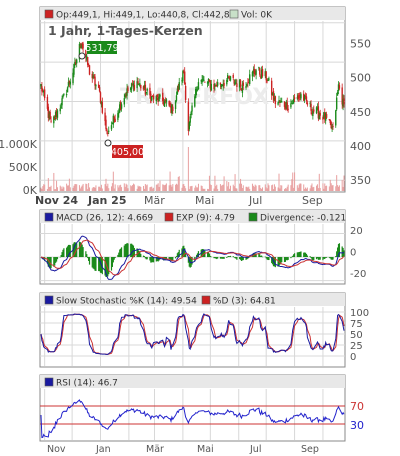 The height and width of the screenshot is (456, 400). I want to click on exp-legend-swatch, so click(169, 217).